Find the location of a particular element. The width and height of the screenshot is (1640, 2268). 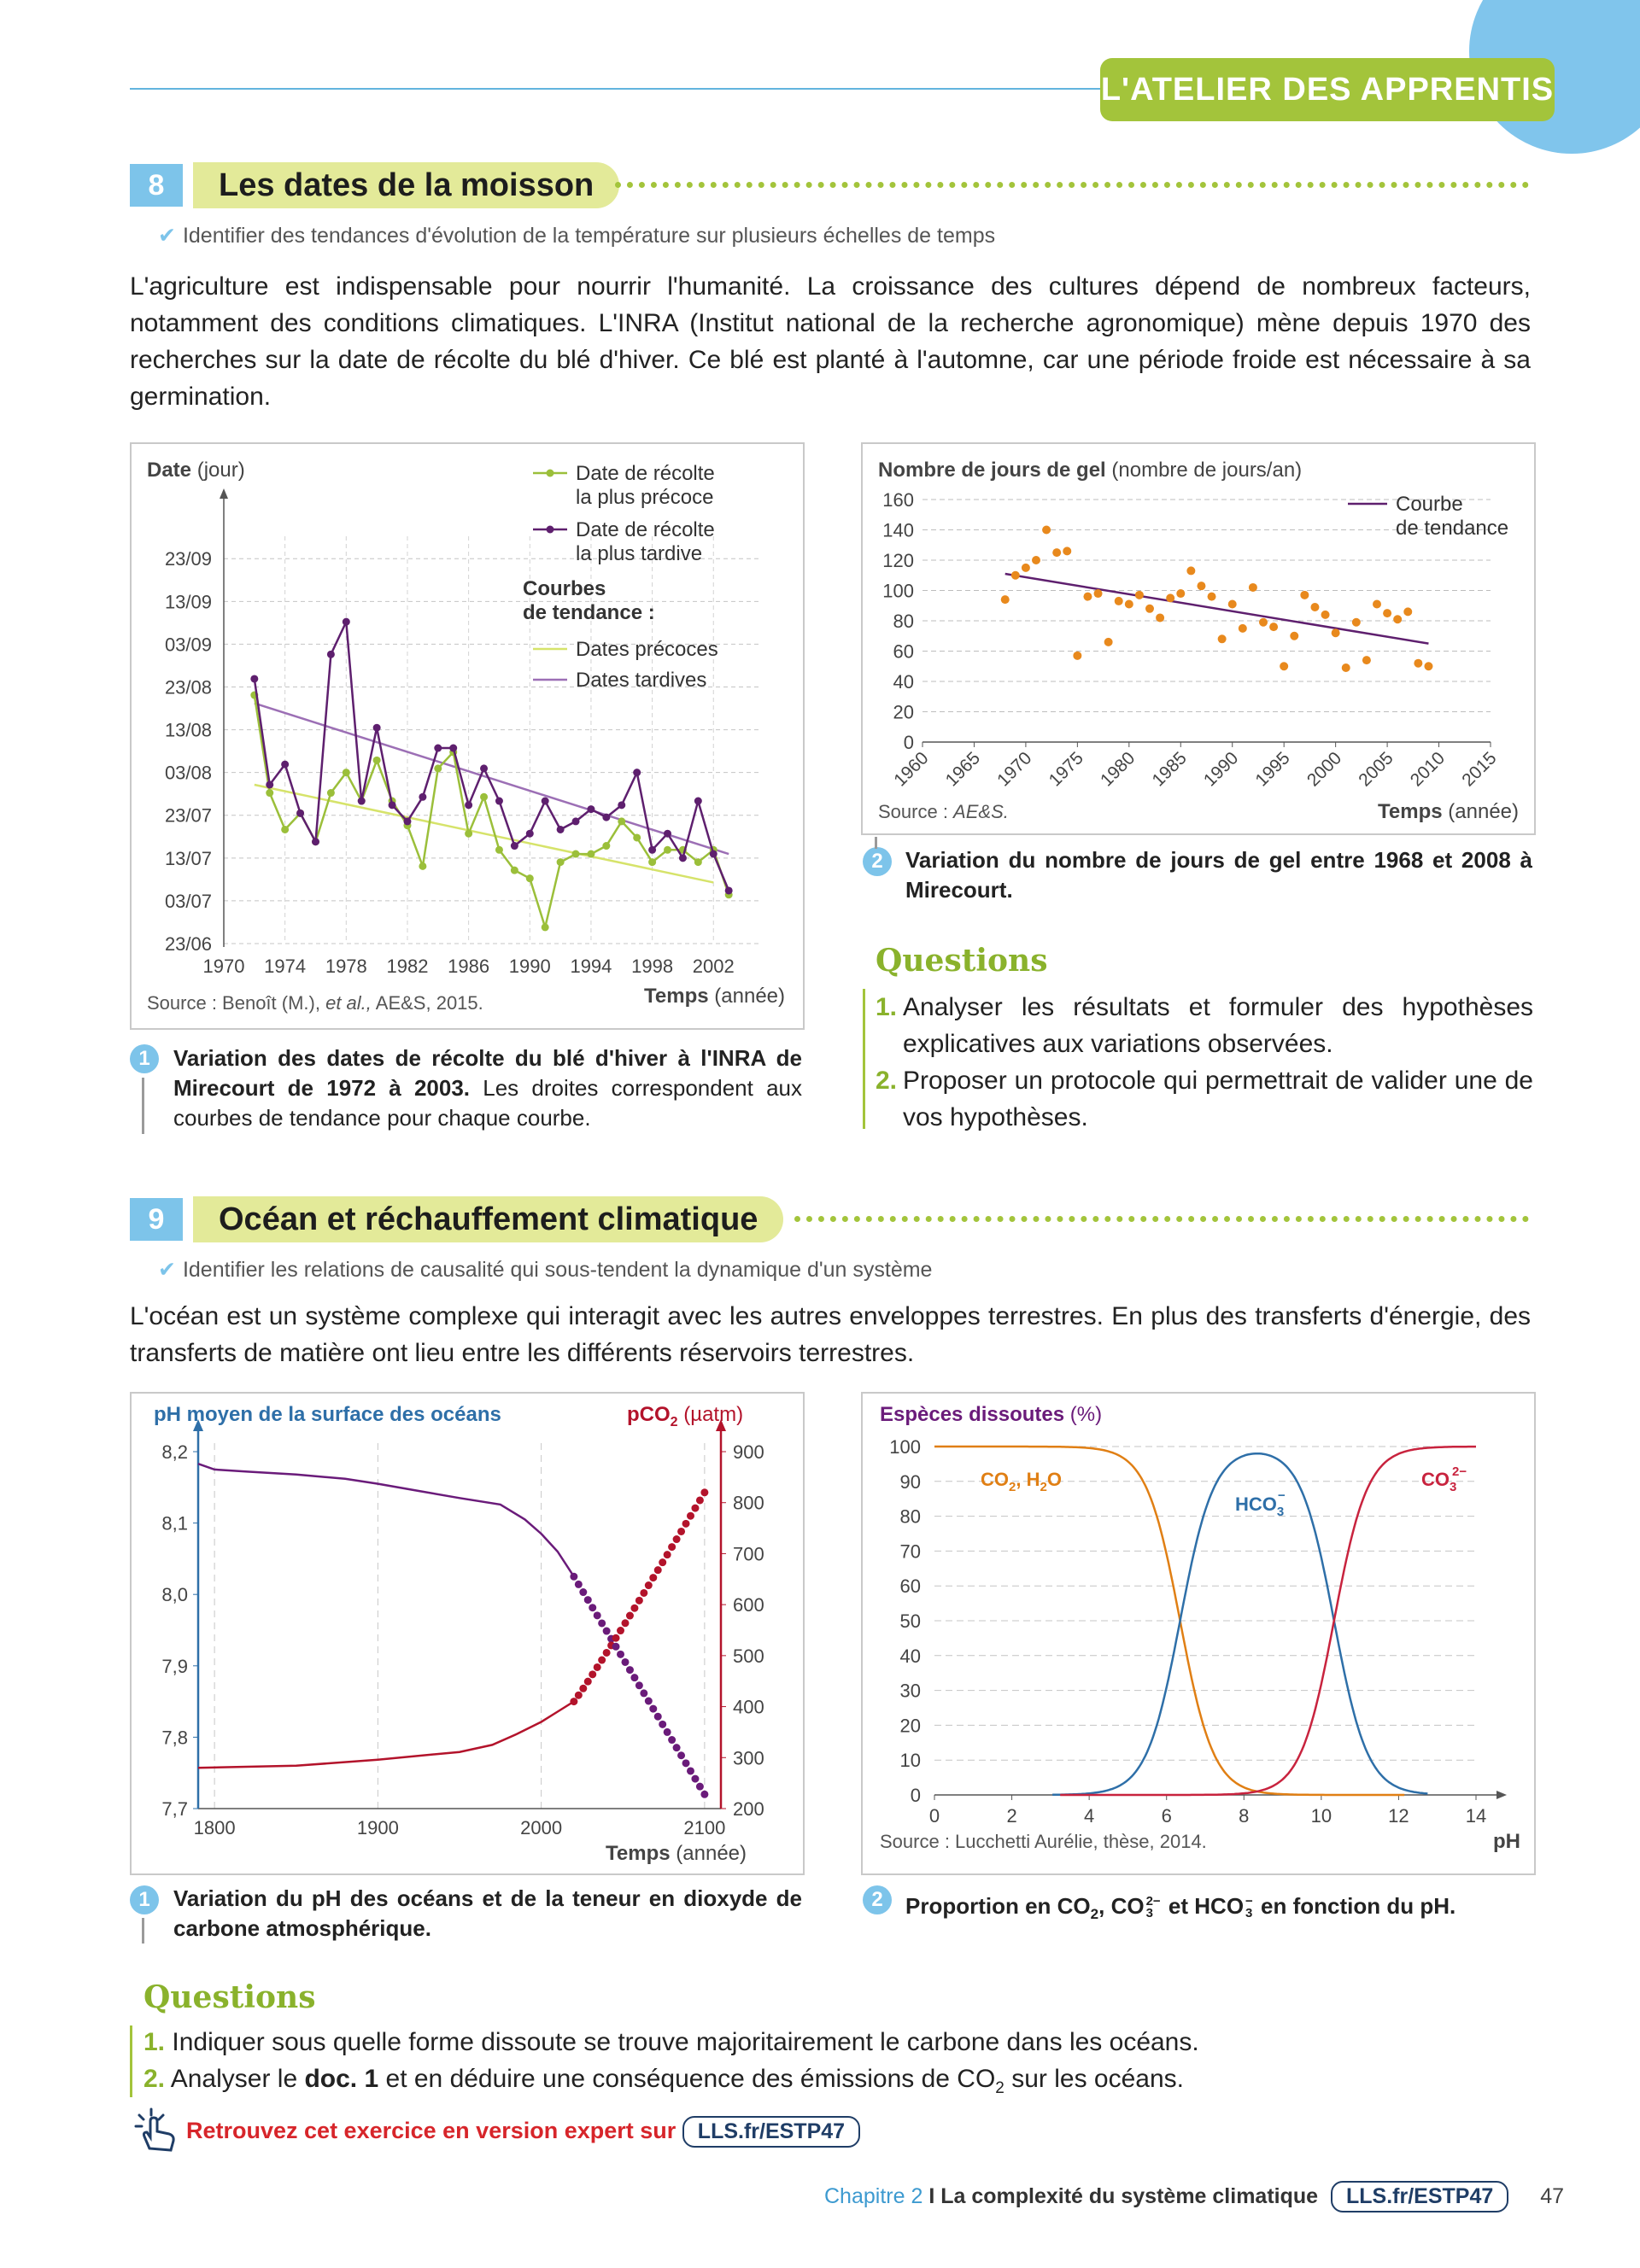

questions-rule is located at coordinates (864, 1059).